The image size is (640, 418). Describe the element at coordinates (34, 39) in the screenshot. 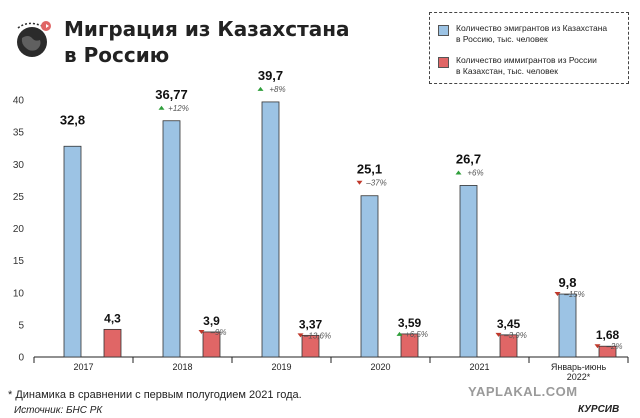

I see `globe-plane-icon` at that location.